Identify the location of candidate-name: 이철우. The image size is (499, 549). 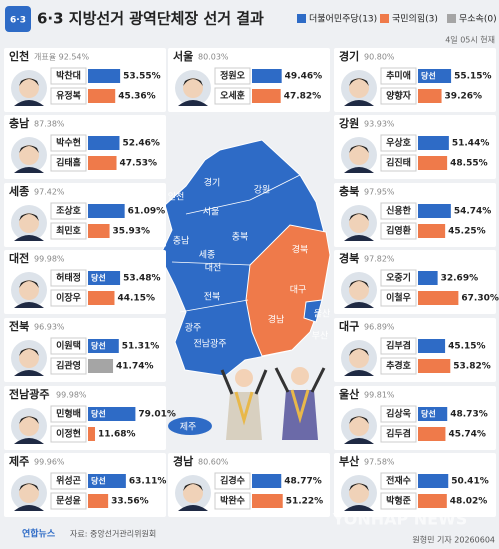
(398, 298).